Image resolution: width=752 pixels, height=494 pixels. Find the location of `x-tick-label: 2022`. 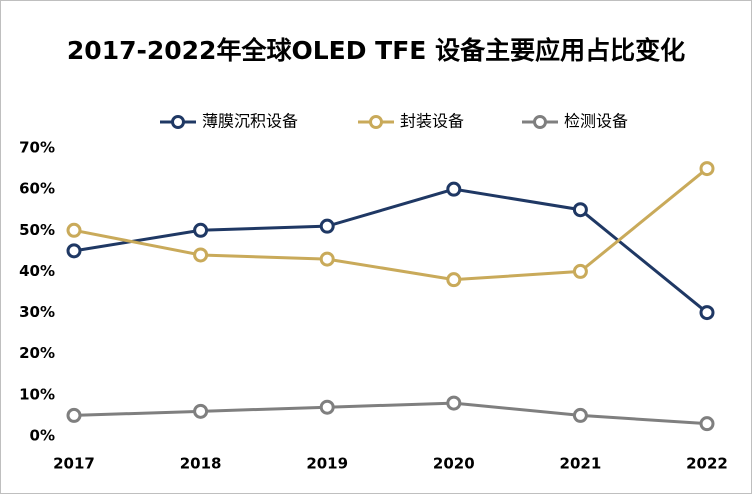

x-tick-label: 2022 is located at coordinates (707, 464).